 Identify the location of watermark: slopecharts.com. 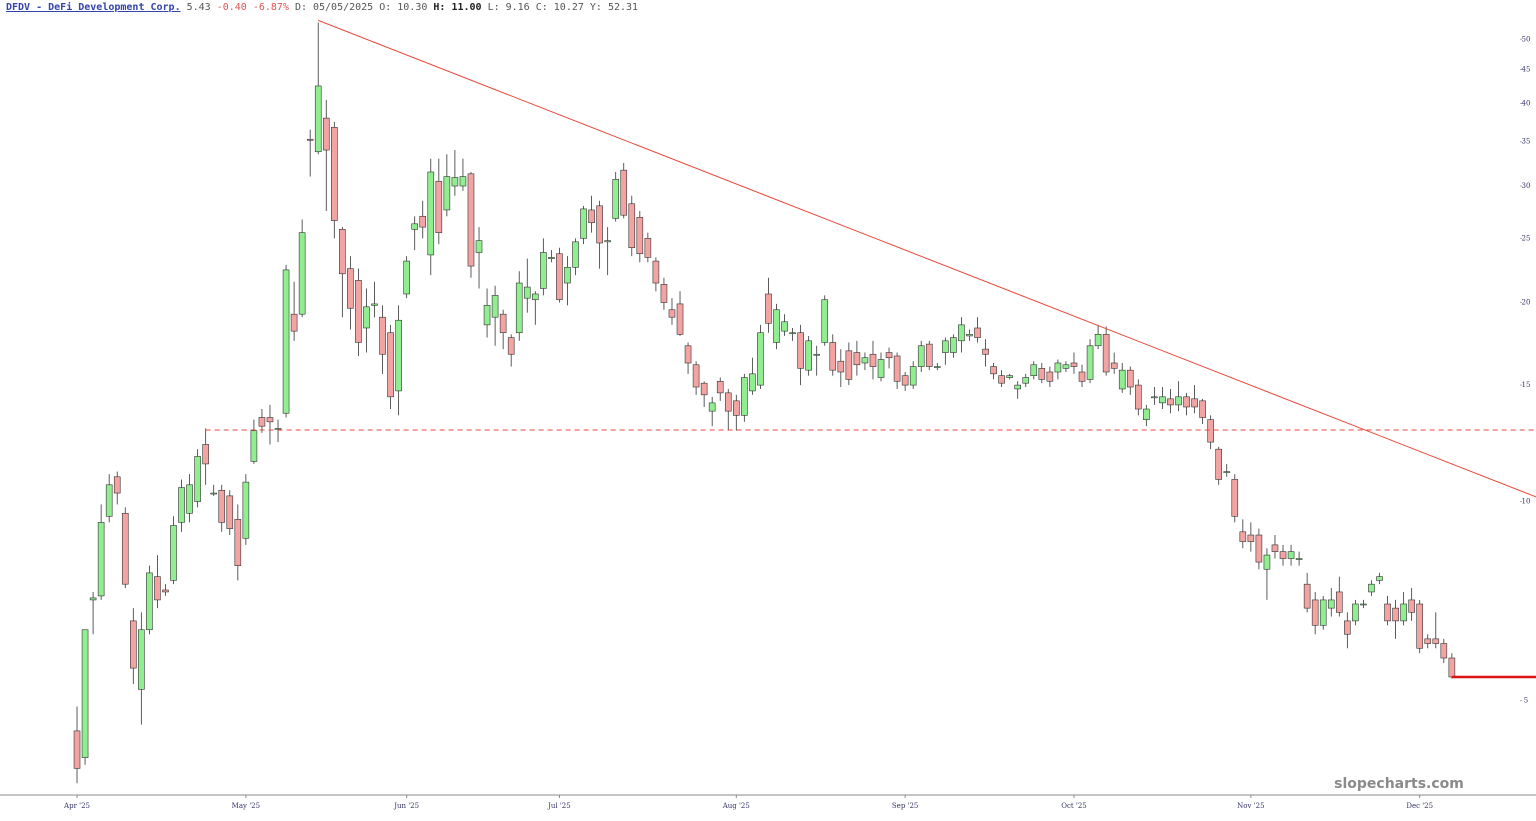
(1399, 784).